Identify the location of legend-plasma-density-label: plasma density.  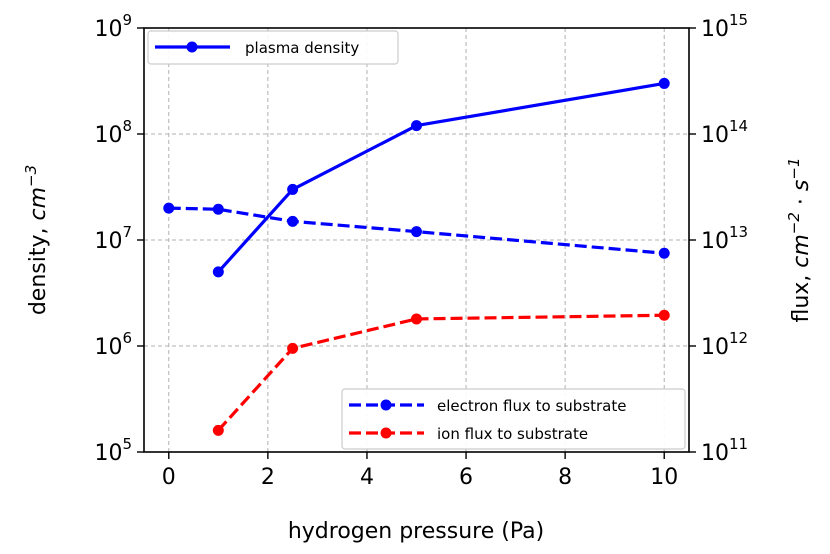
(302, 48).